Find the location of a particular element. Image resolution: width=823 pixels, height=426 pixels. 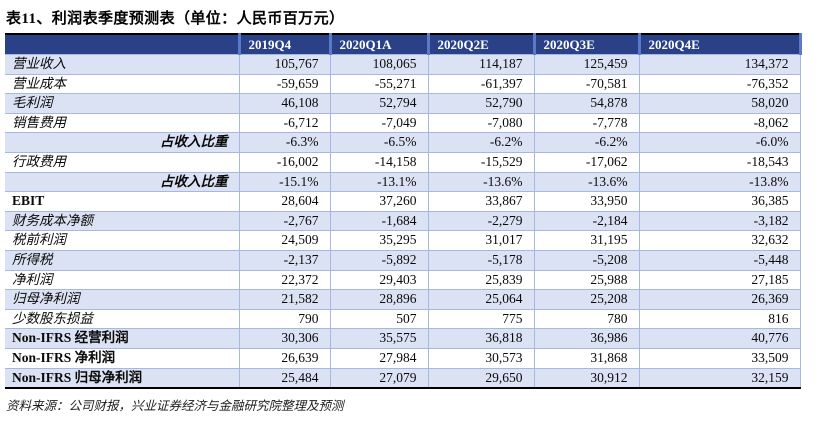

cell: -15.1% is located at coordinates (284, 181).